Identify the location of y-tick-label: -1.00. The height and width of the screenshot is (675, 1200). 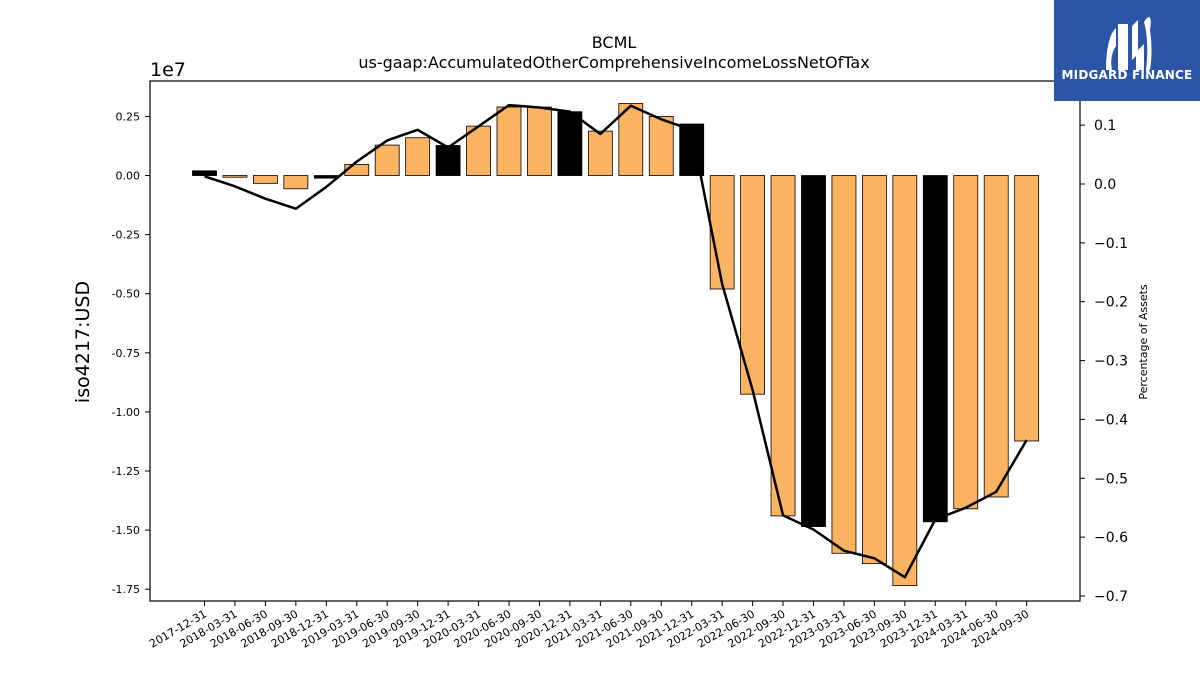
(126, 412).